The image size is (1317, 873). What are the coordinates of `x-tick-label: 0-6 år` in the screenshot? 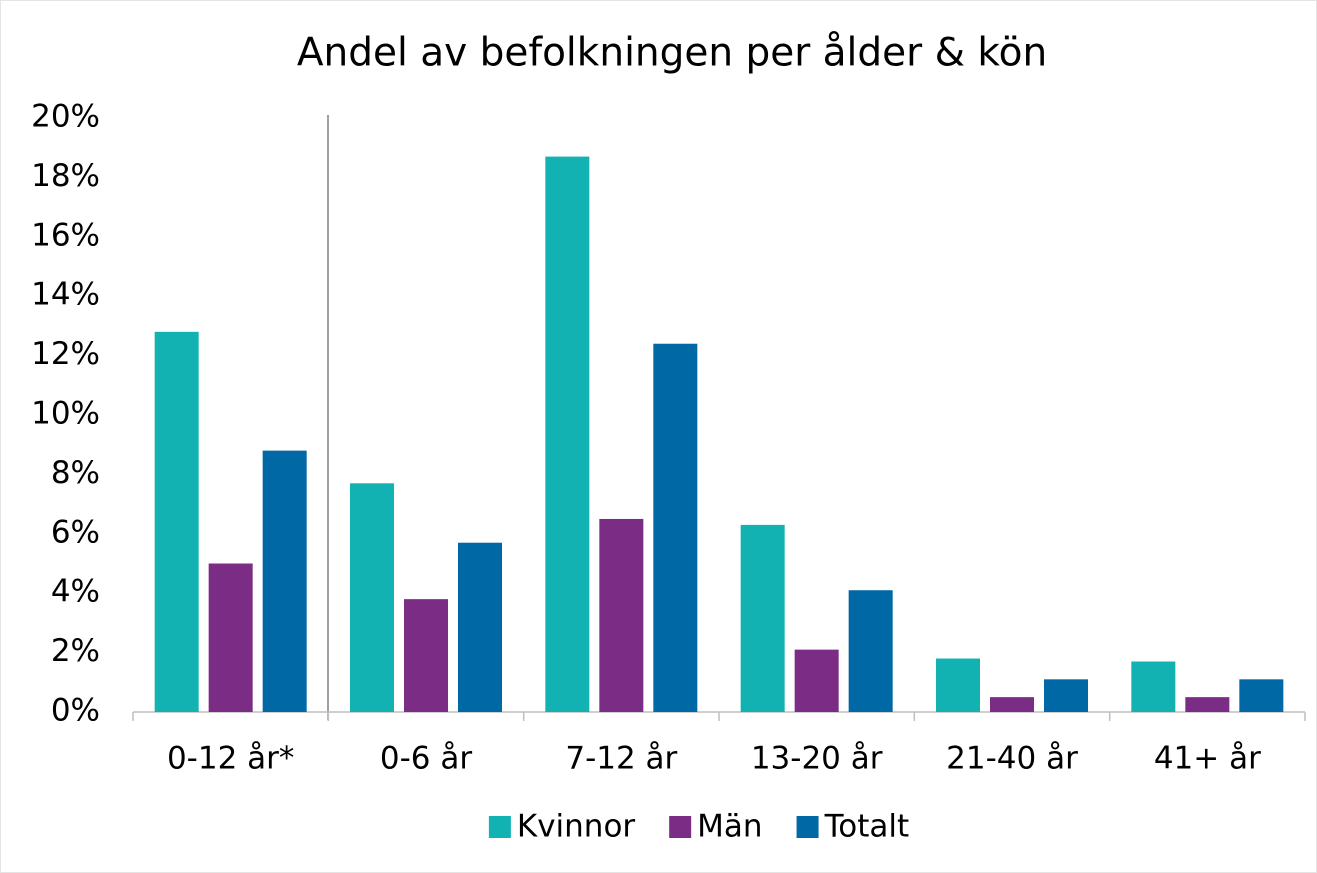 It's located at (426, 759).